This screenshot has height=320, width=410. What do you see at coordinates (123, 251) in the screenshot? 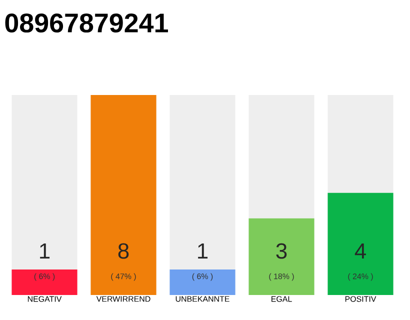
I see `annotation: 8` at bounding box center [123, 251].